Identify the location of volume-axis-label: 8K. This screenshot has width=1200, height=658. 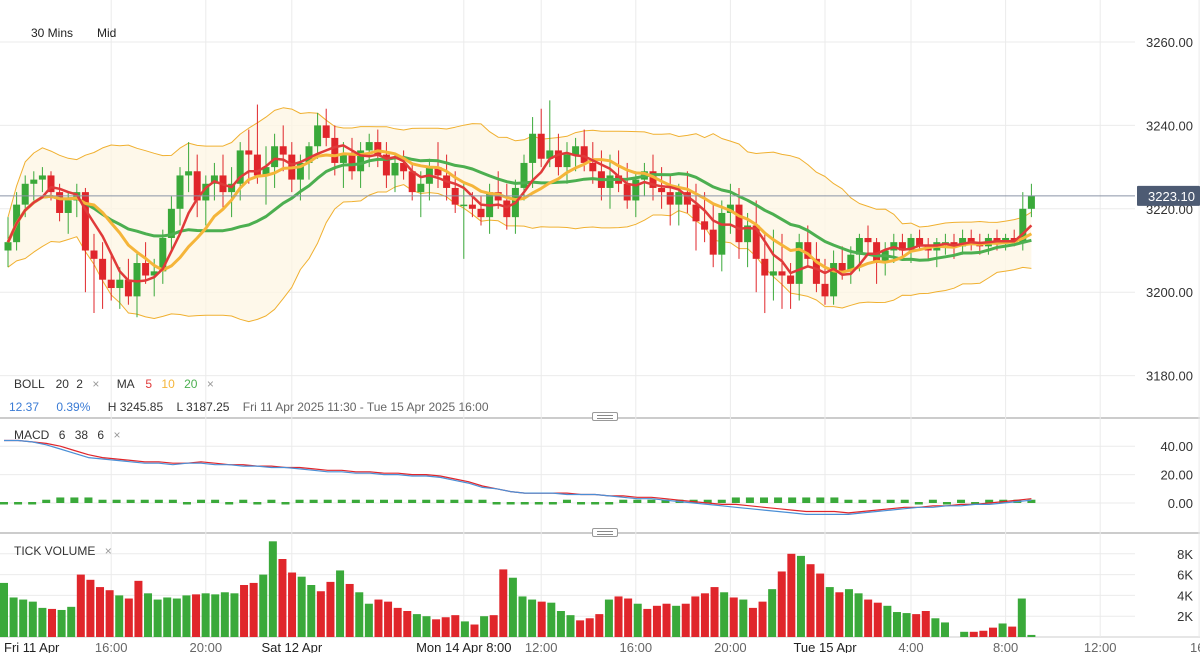
(1185, 554).